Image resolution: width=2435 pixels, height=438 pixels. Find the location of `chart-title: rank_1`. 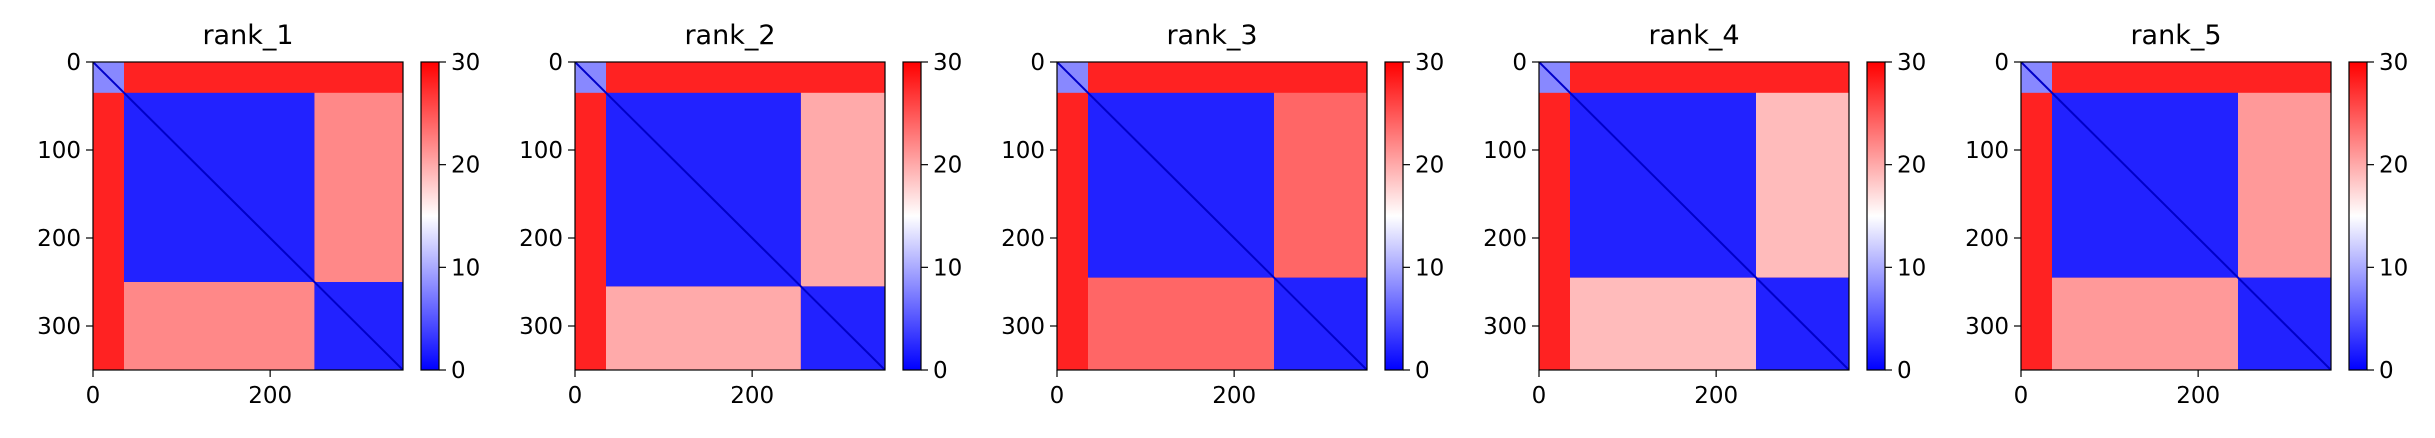

chart-title: rank_1 is located at coordinates (247, 35).